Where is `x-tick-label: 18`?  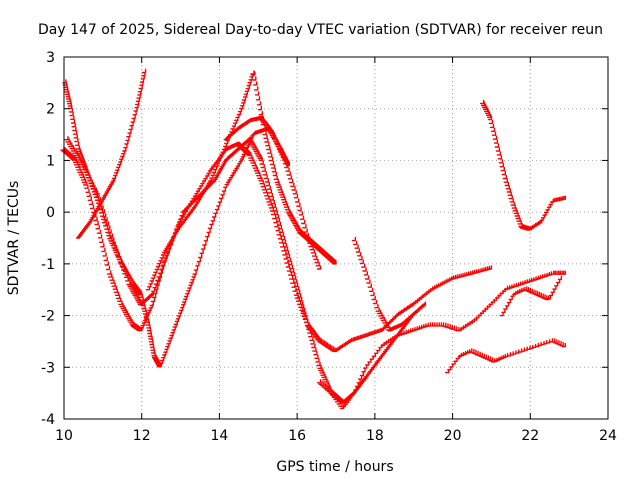
x-tick-label: 18 is located at coordinates (375, 436).